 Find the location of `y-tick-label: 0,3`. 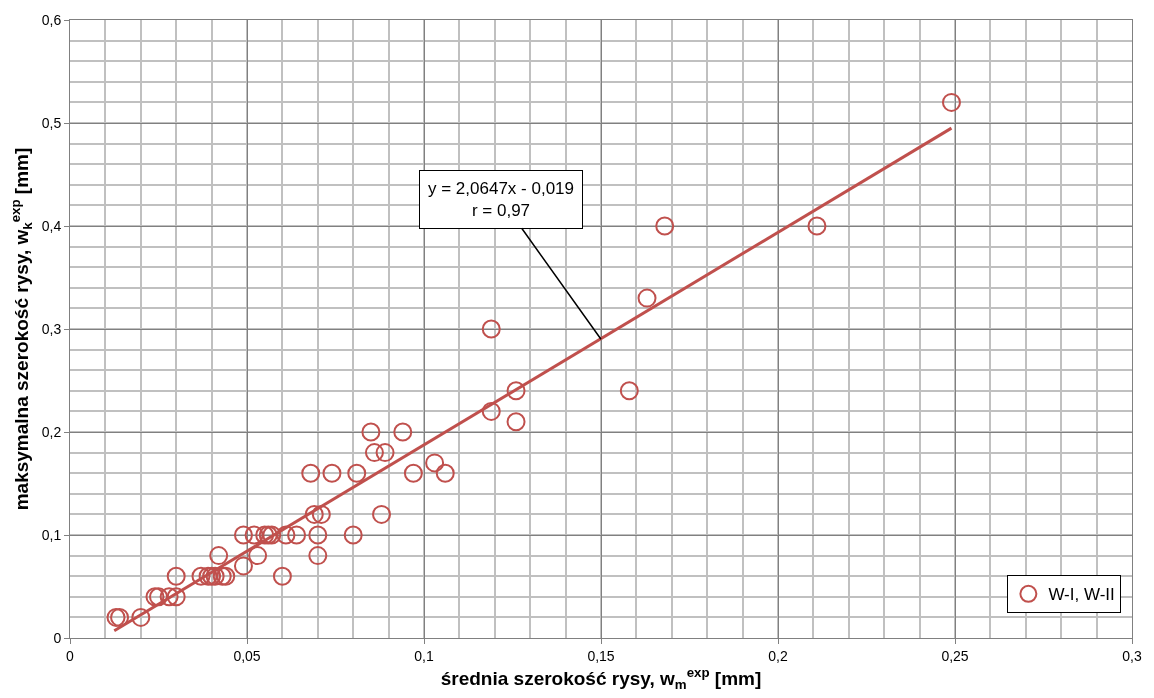

y-tick-label: 0,3 is located at coordinates (51, 328).